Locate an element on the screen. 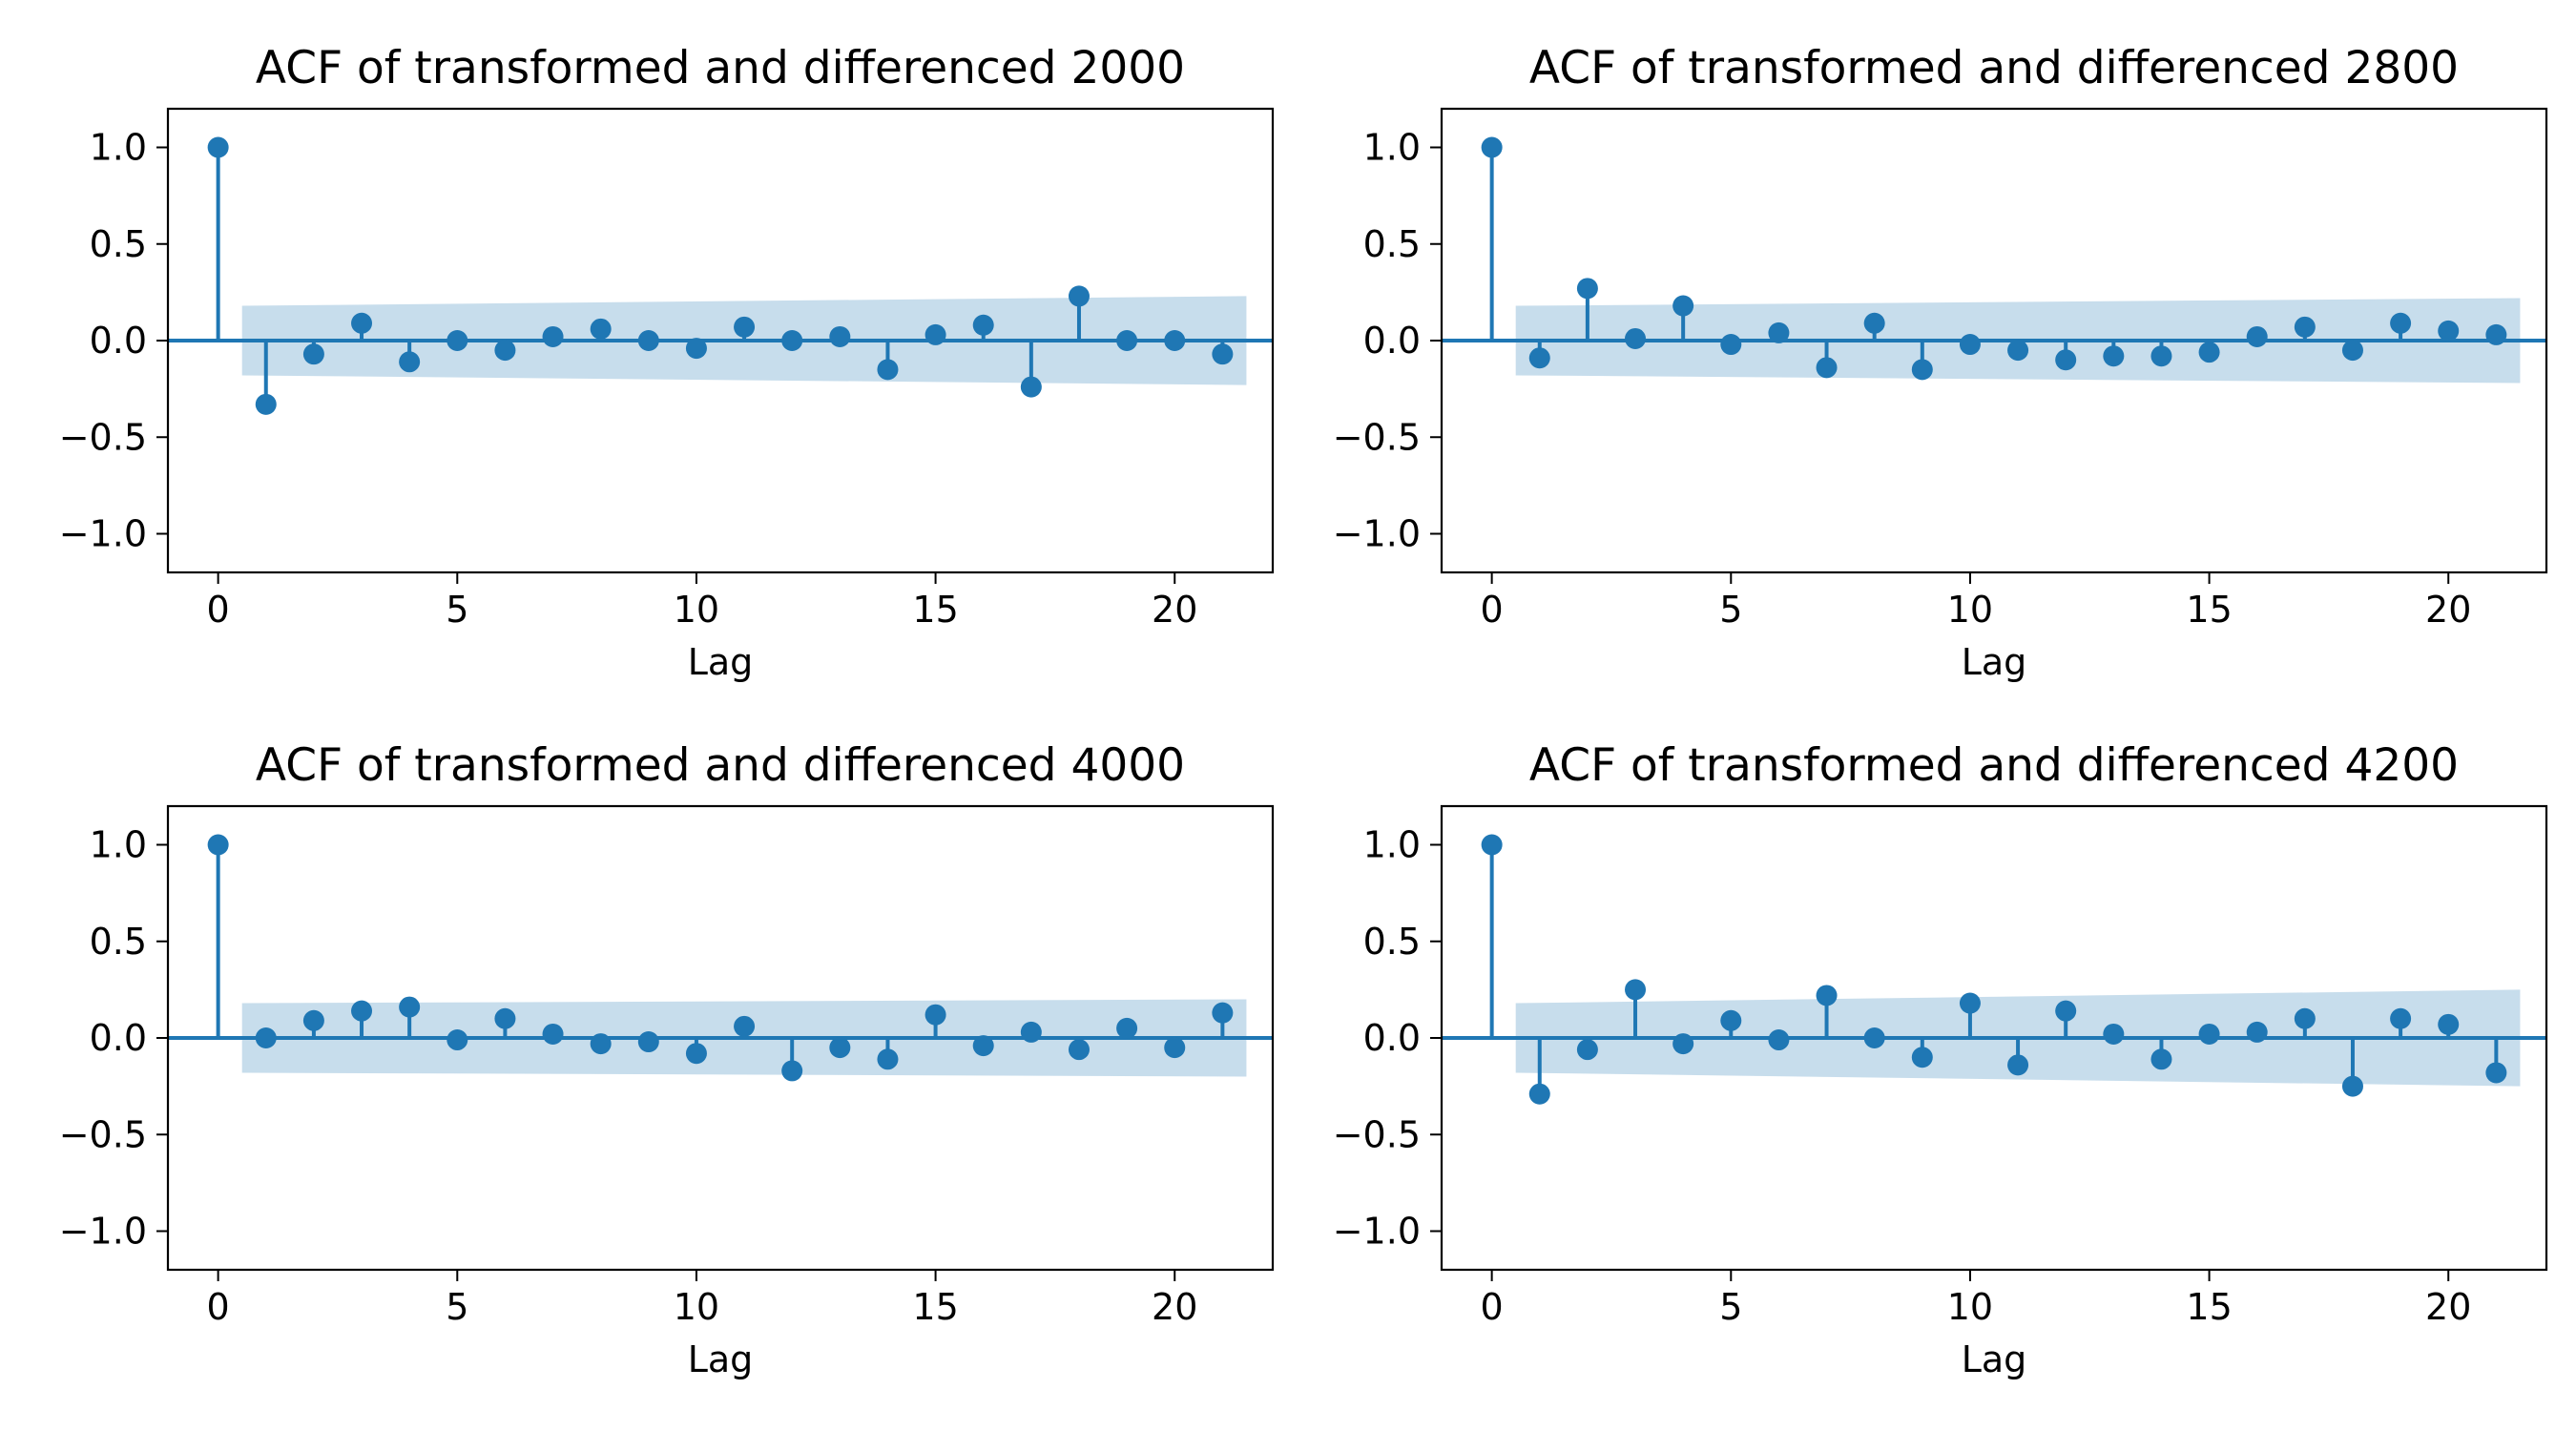  panel-title: ACF of transformed and differenced 4000 is located at coordinates (720, 765).